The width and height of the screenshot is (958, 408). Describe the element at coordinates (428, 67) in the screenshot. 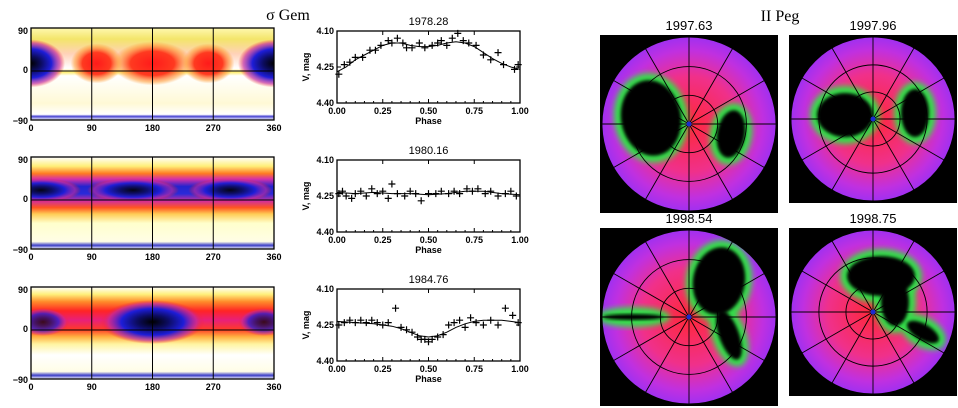

I see `plot-frame` at that location.